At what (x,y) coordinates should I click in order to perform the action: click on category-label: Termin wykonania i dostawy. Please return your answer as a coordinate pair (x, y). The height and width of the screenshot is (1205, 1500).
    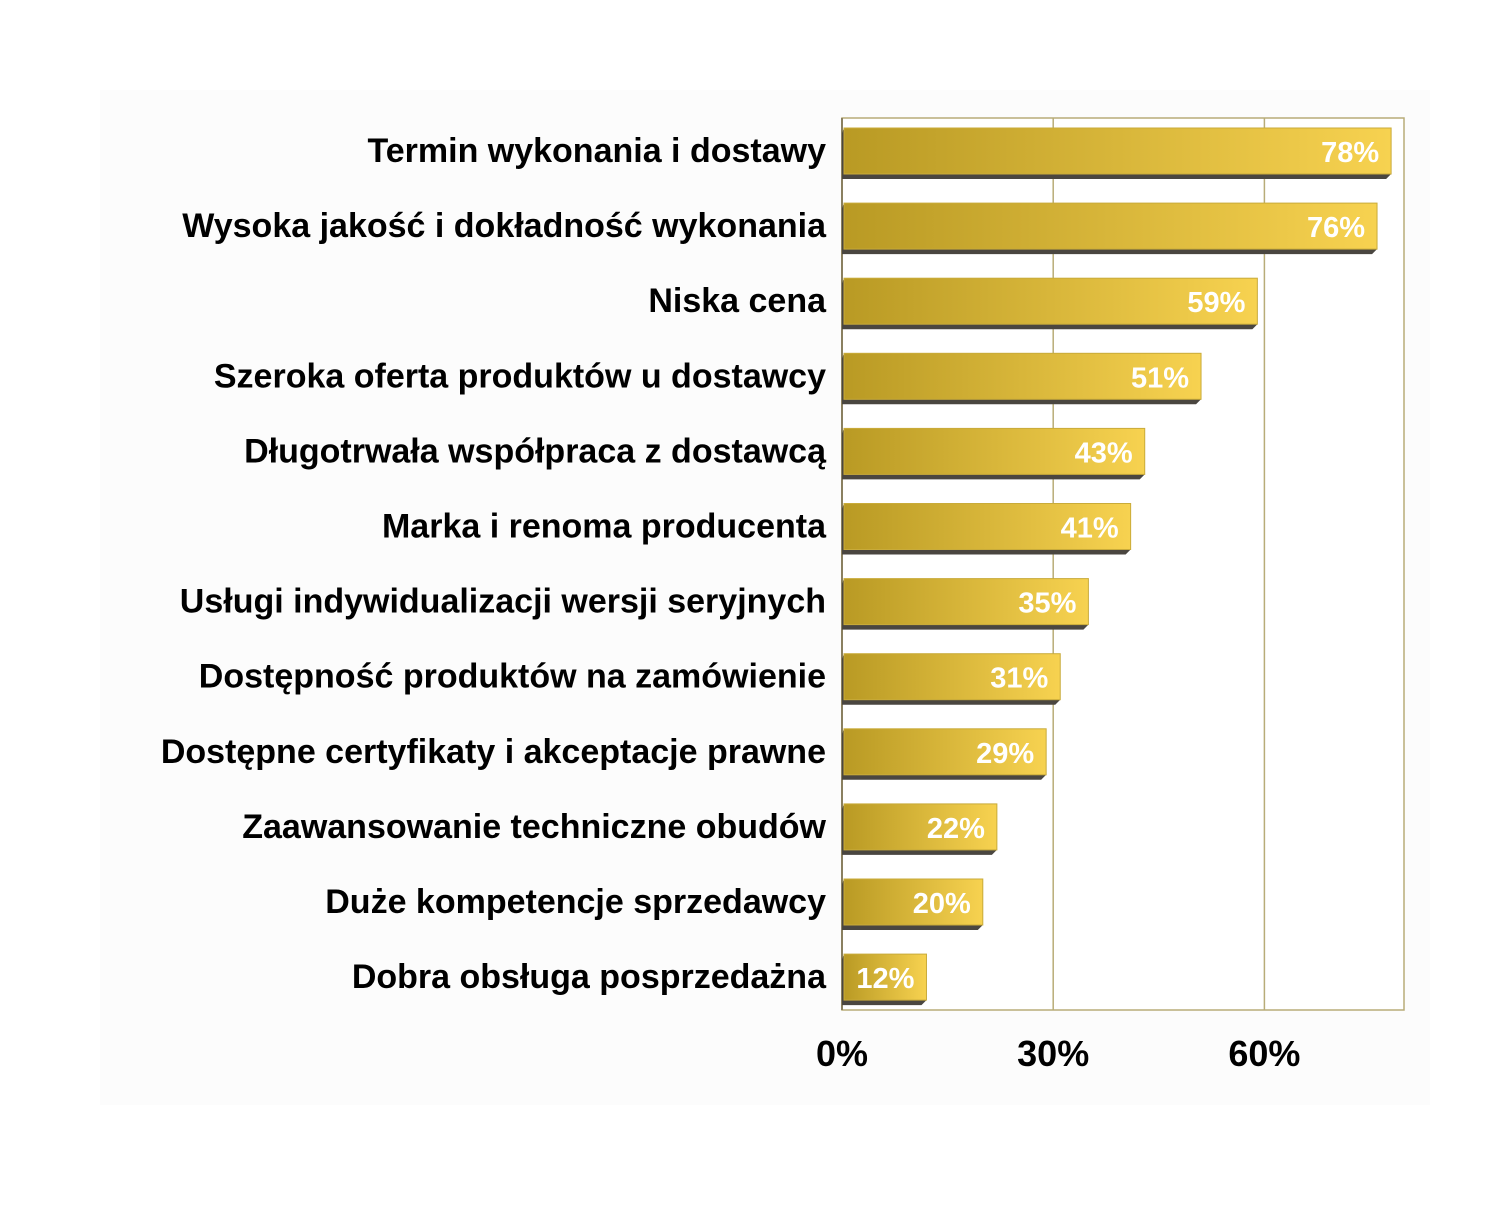
    Looking at the image, I should click on (597, 151).